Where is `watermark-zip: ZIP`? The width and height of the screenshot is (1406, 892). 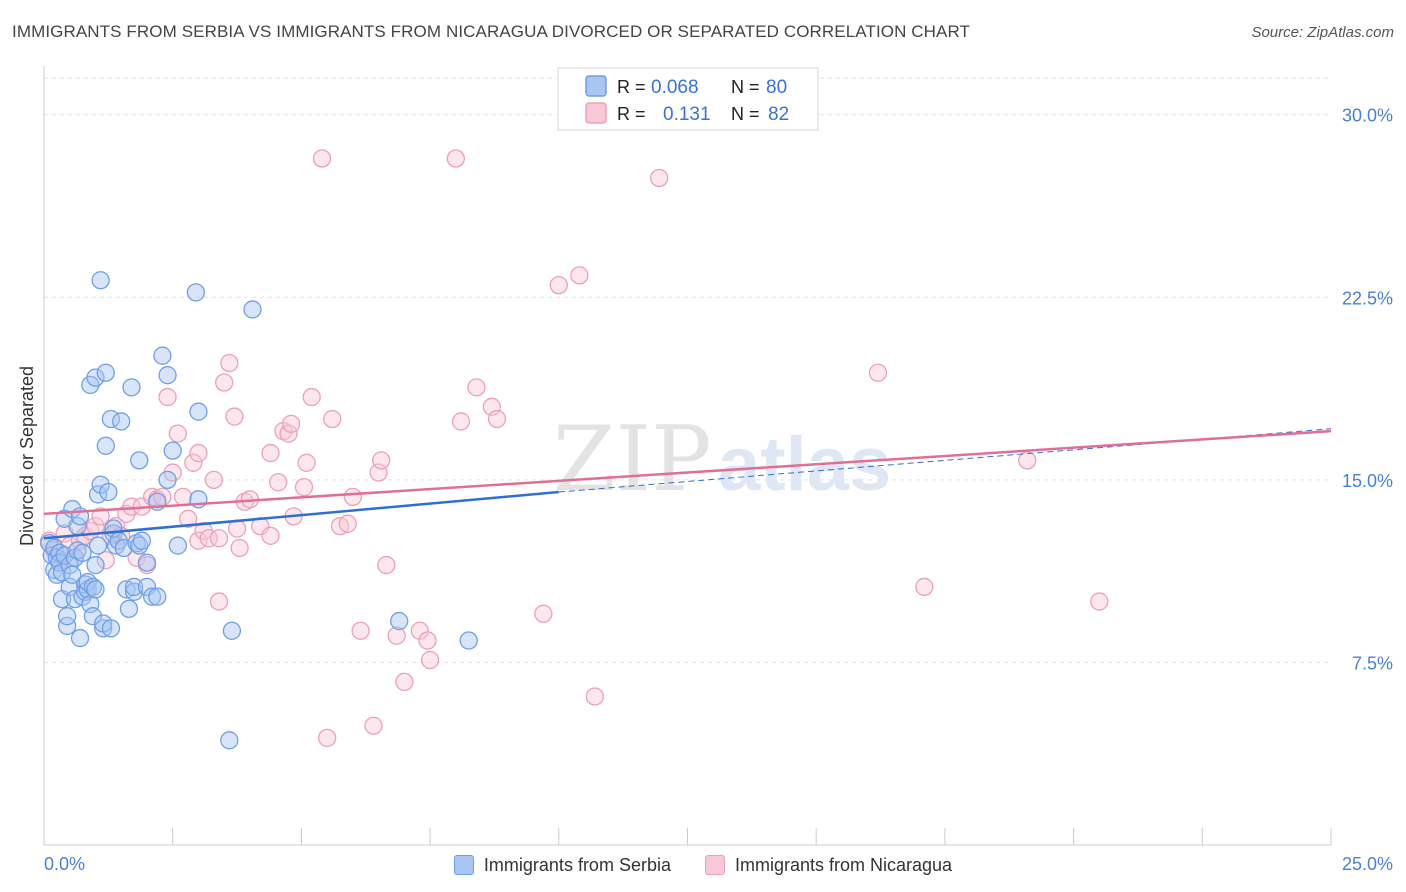
watermark-zip: ZIP is located at coordinates (632, 459).